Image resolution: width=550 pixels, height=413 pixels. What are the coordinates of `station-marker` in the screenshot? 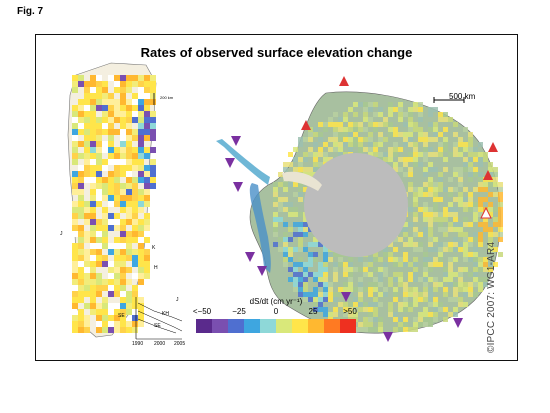 It's located at (238, 187).